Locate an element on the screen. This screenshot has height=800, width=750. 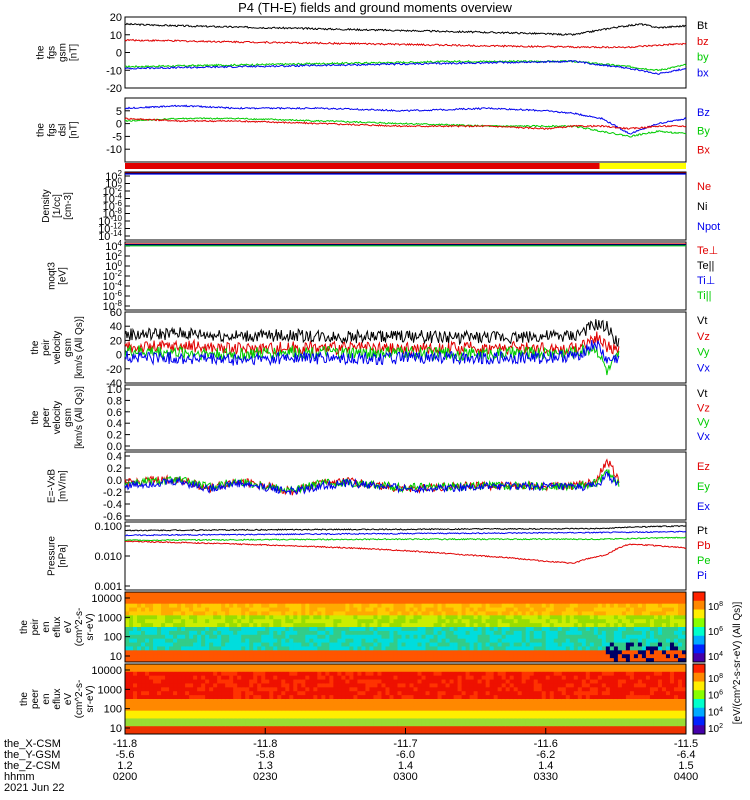
y-tick-label: 0.2 is located at coordinates (114, 469).